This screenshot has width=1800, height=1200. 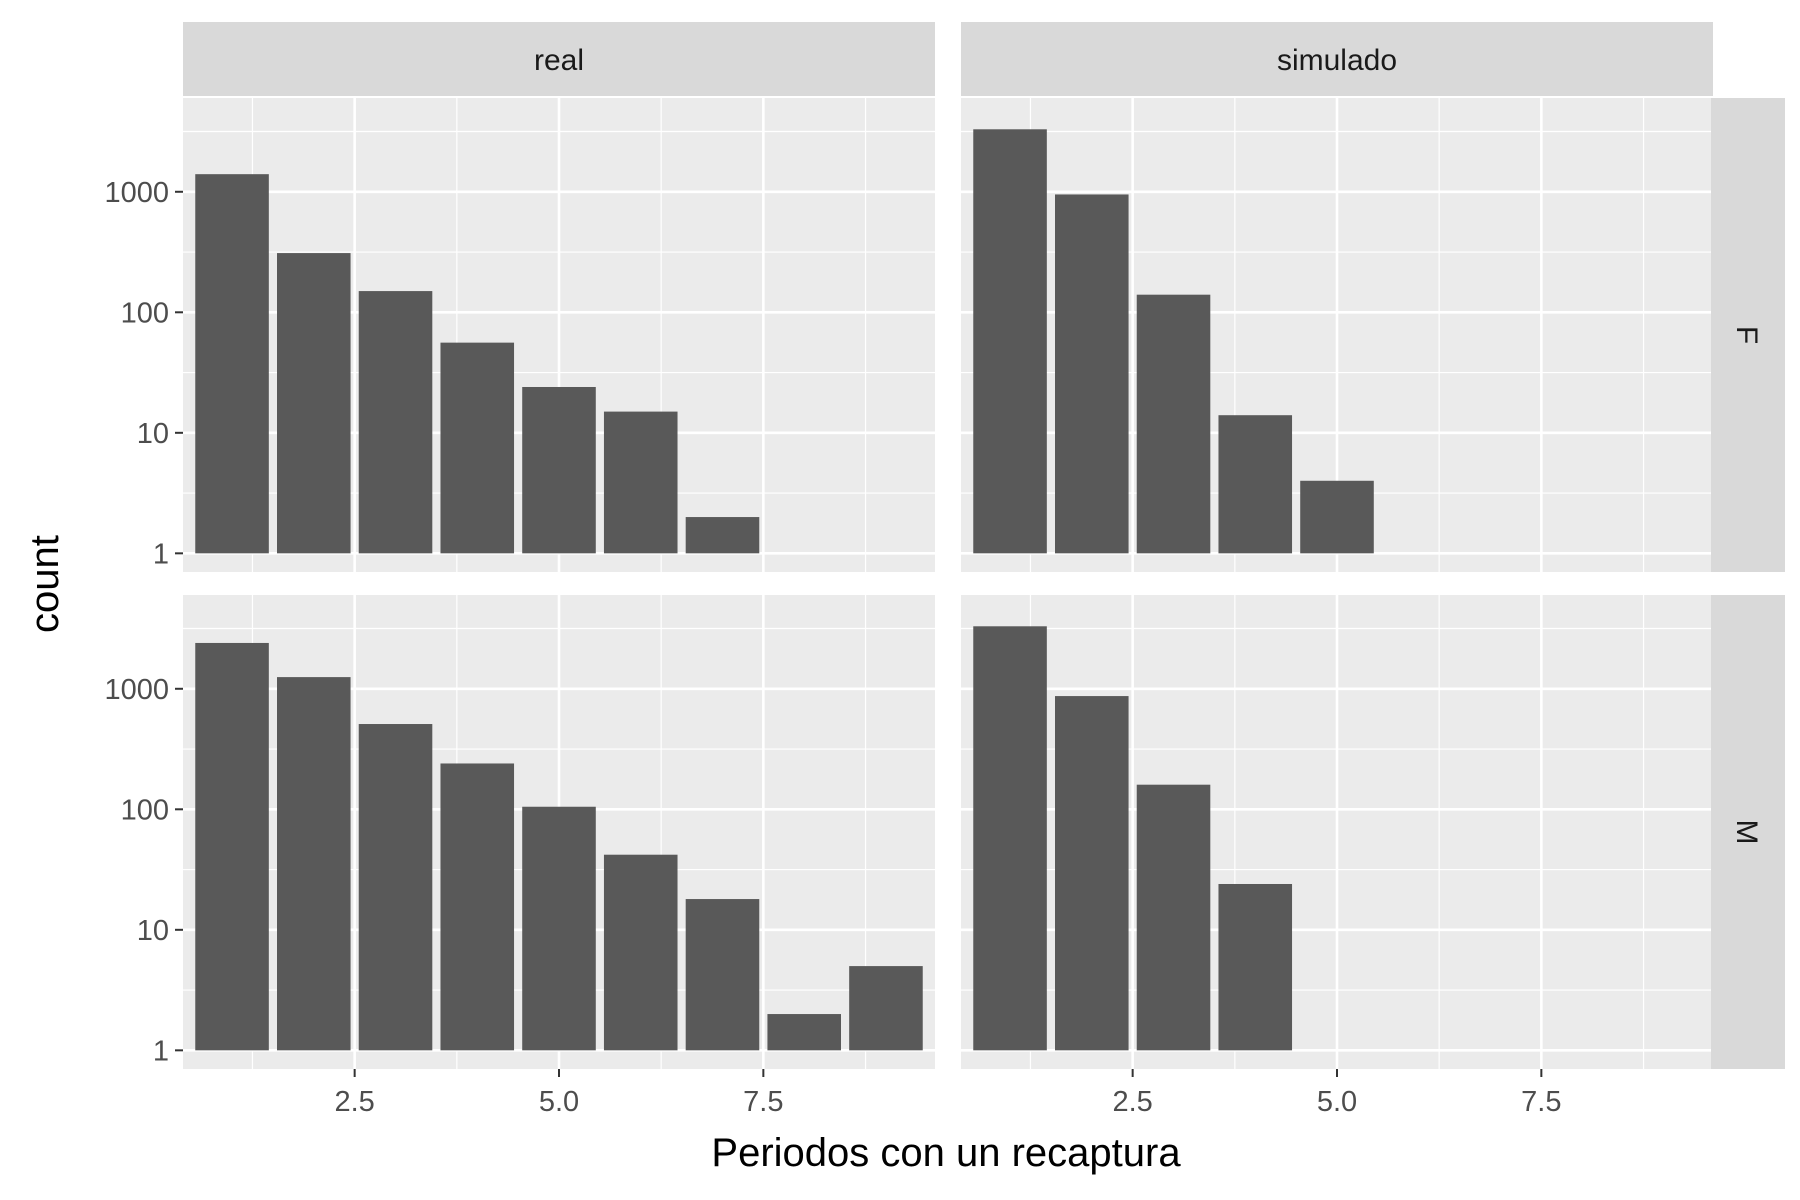 I want to click on strip-col-real: real, so click(x=559, y=59).